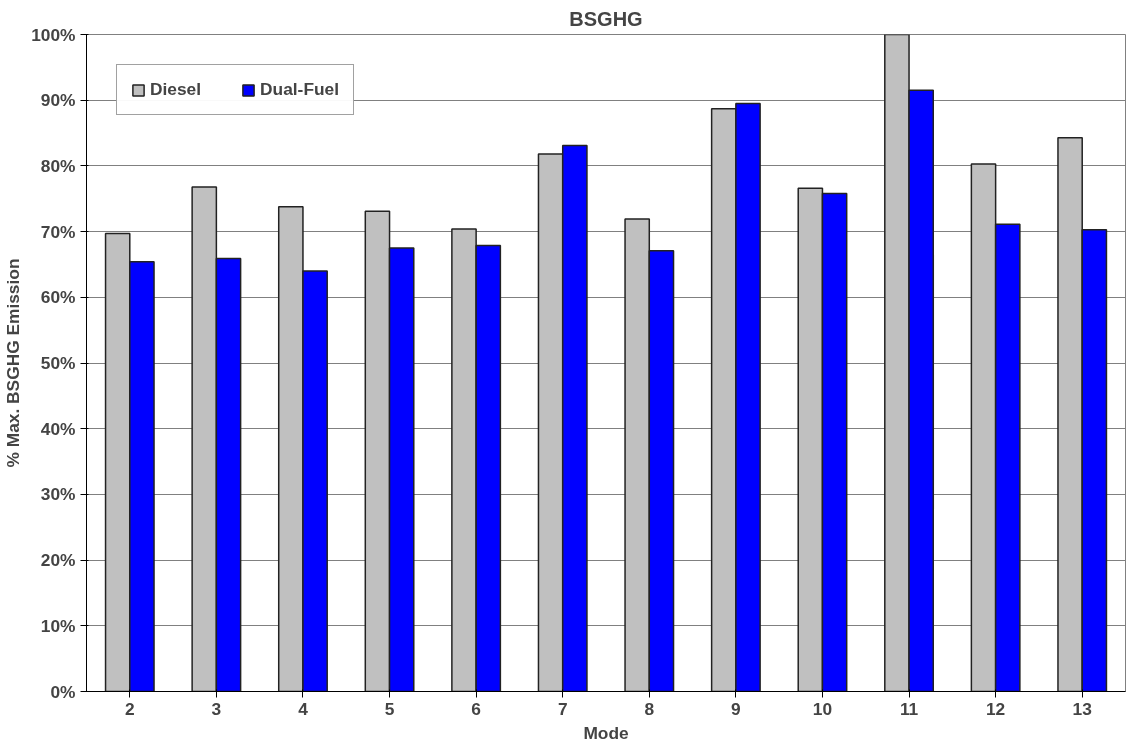 This screenshot has height=753, width=1136. What do you see at coordinates (63, 691) in the screenshot?
I see `y-tick-label: 0%` at bounding box center [63, 691].